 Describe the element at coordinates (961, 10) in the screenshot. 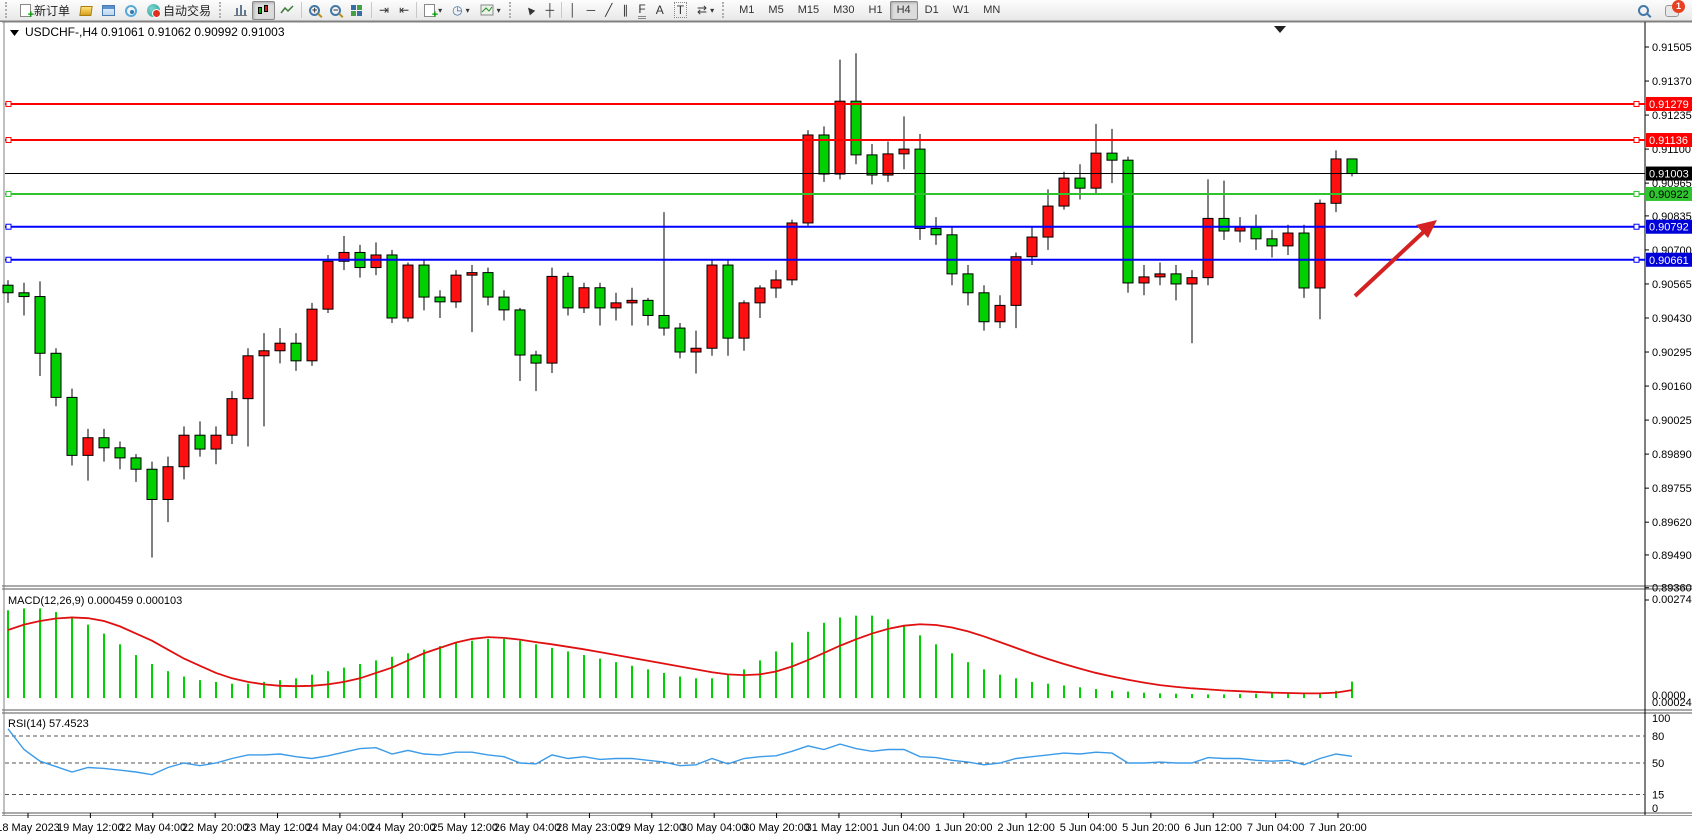

I see `timeframe-w1: W1` at that location.